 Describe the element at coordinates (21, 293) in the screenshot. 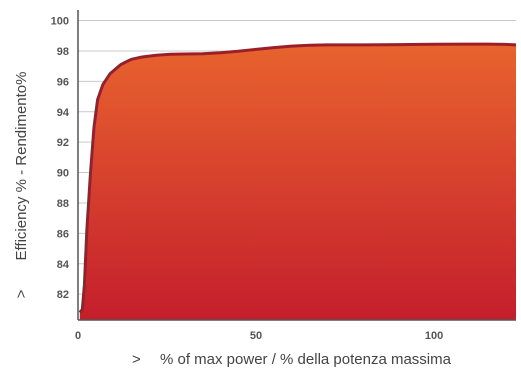

I see `y-axis-marker: >` at that location.